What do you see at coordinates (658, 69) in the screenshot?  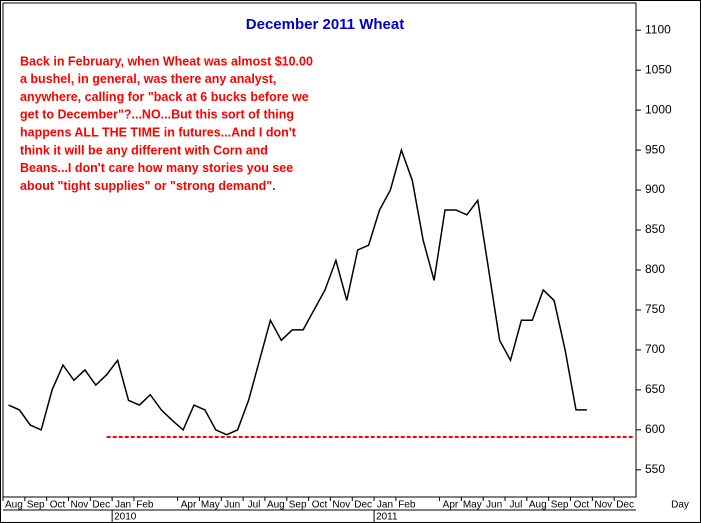 I see `y-tick-label: 1050` at bounding box center [658, 69].